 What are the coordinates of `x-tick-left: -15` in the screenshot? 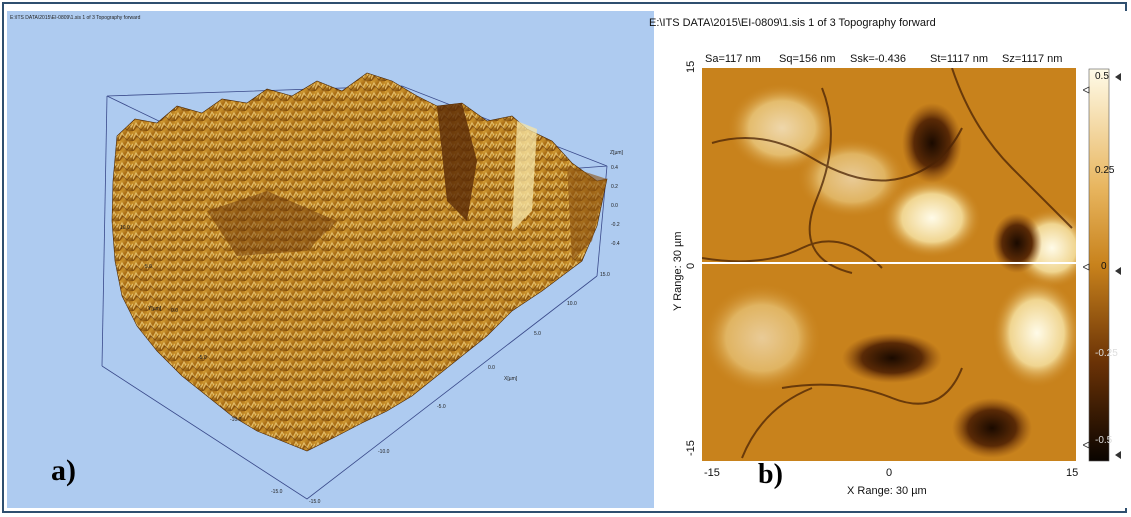 It's located at (712, 473).